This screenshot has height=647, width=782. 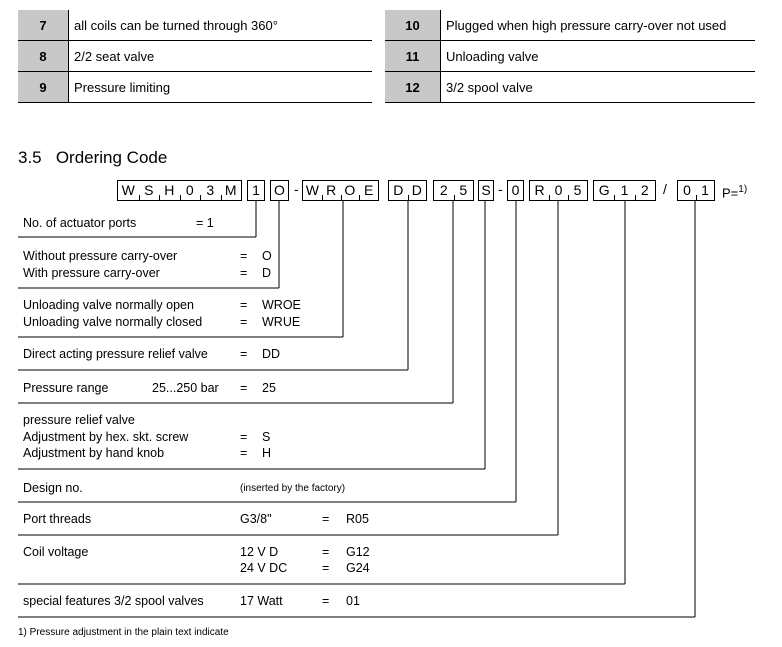 I want to click on table-row: 11 Unloading valve, so click(x=570, y=56).